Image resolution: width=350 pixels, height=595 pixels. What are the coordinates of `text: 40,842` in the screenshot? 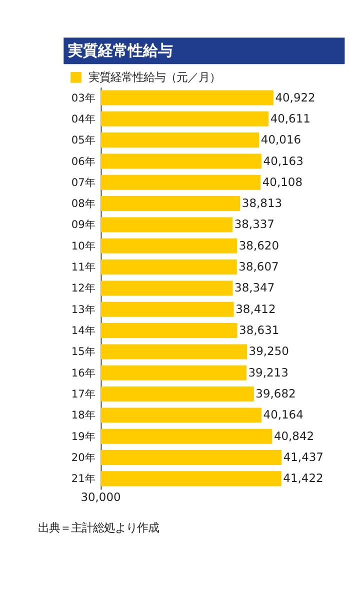 It's located at (294, 435).